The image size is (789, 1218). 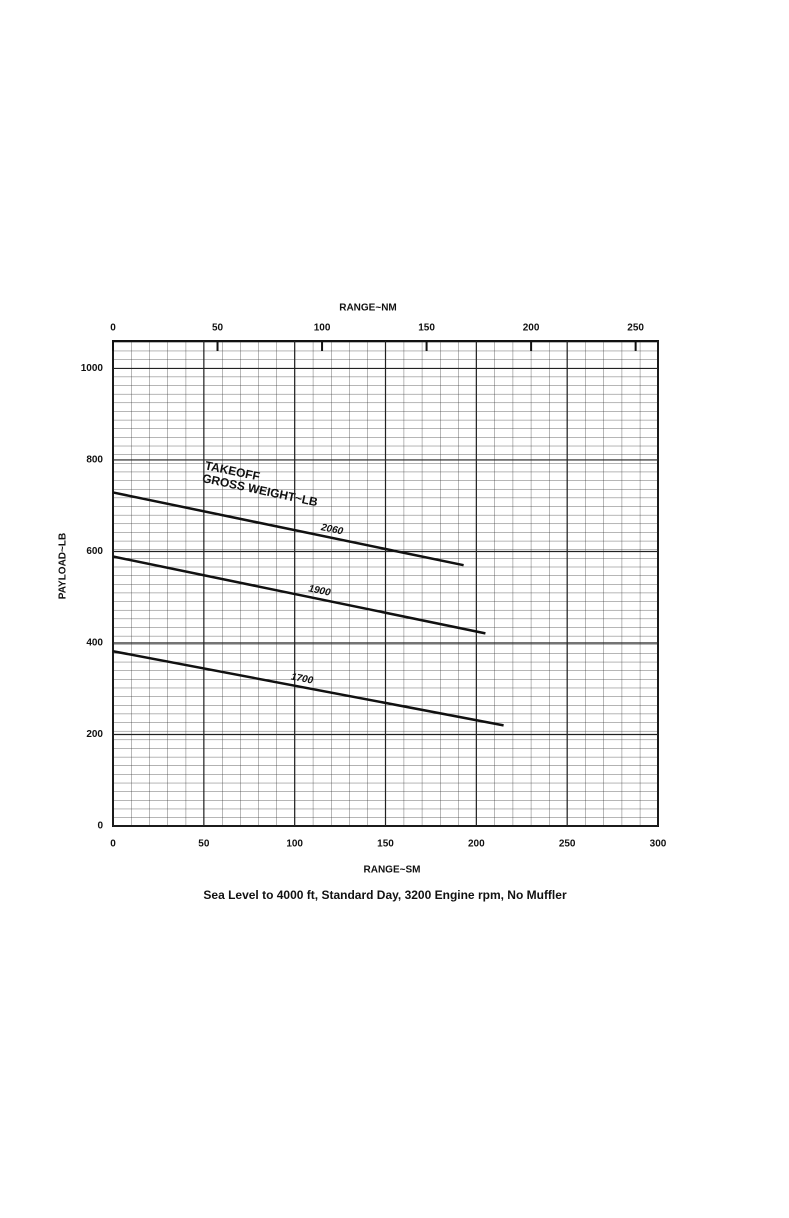 I want to click on line-label: 2060, so click(x=331, y=530).